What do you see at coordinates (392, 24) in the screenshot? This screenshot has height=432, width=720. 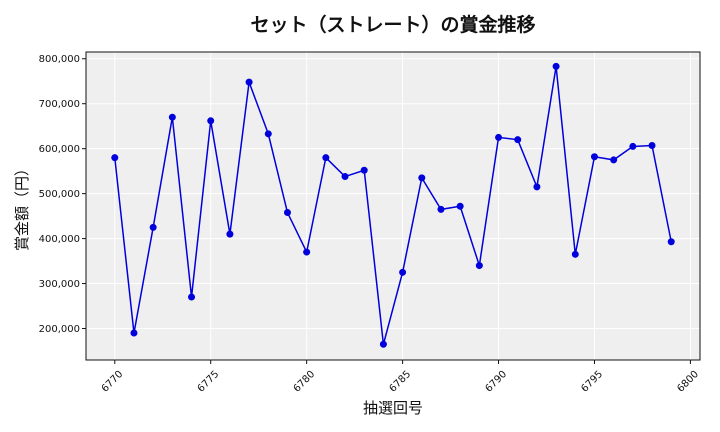 I see `chart-title: セット（ストレート）の賞金推移` at bounding box center [392, 24].